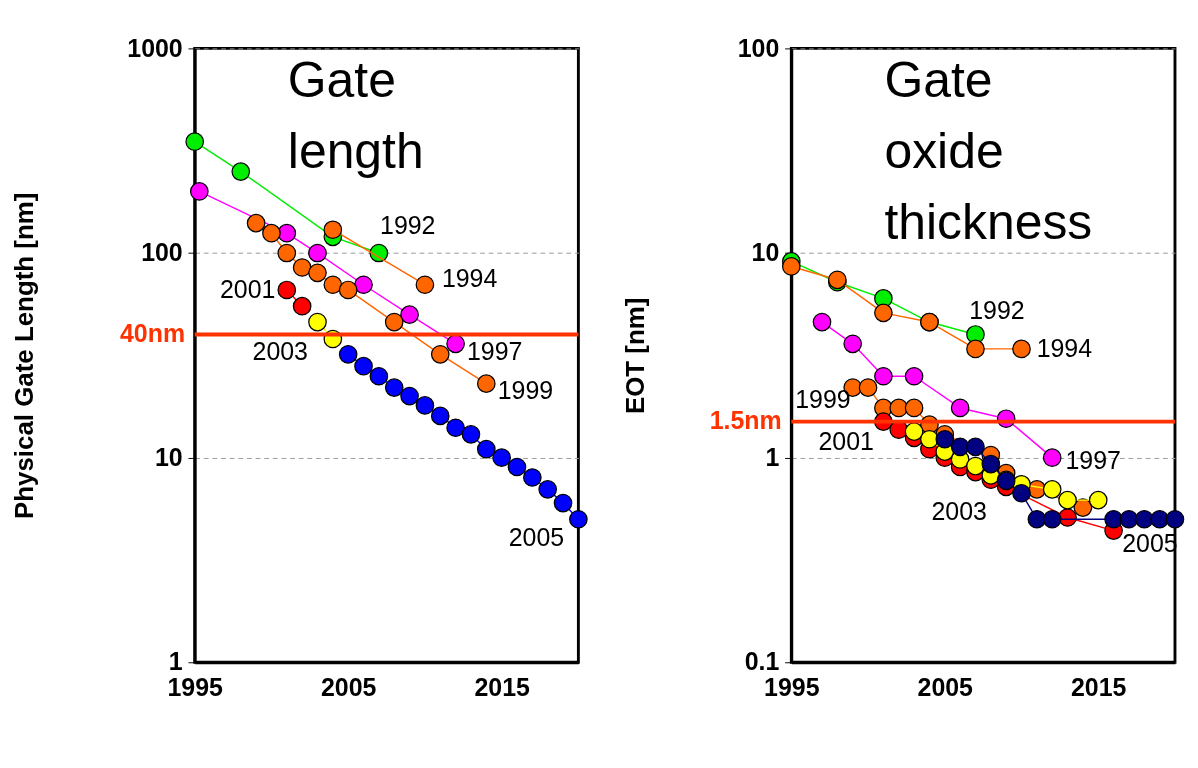  What do you see at coordinates (745, 420) in the screenshot?
I see `ref-line-label: 1.5nm` at bounding box center [745, 420].